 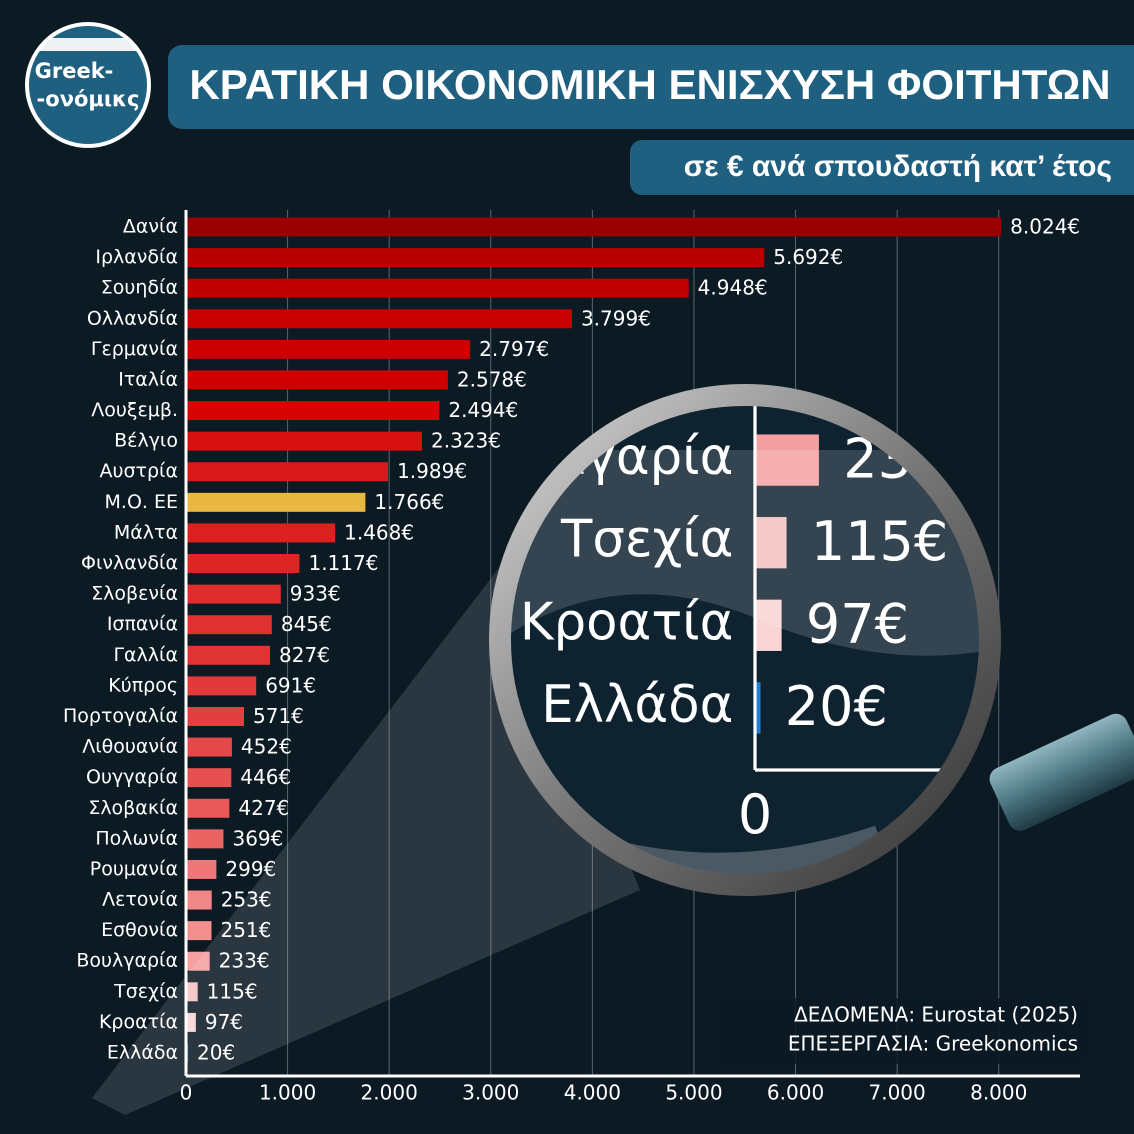 I want to click on category-label: Βέλγιο, so click(x=146, y=441).